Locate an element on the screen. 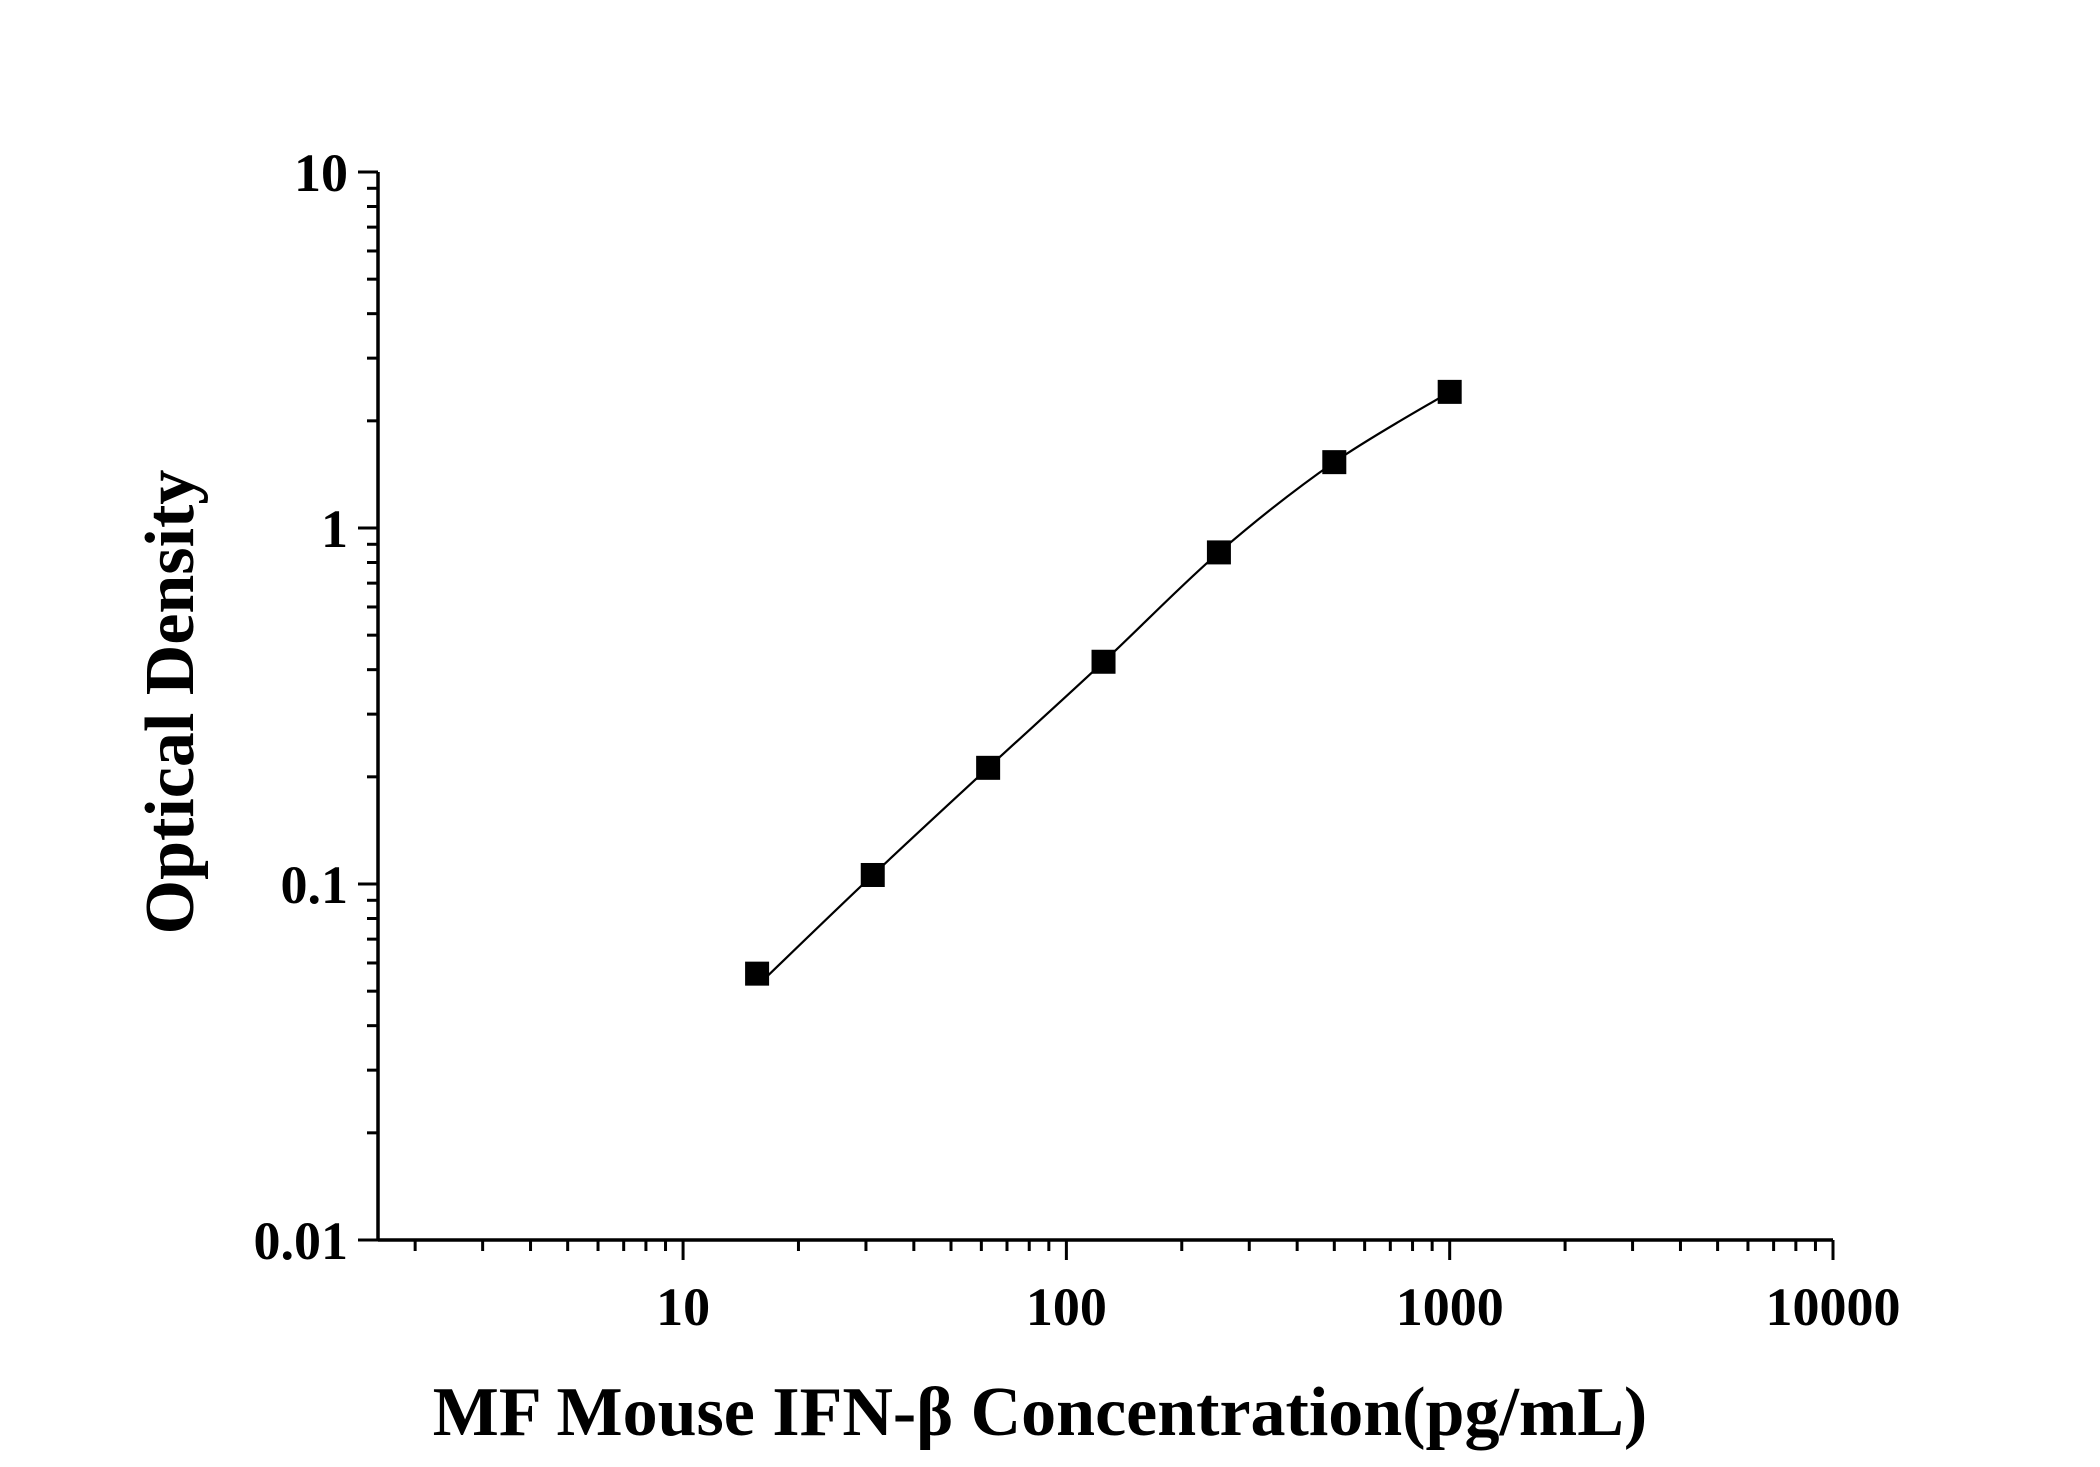 The height and width of the screenshot is (1467, 2100). fitted-curve-group is located at coordinates (1105, 687).